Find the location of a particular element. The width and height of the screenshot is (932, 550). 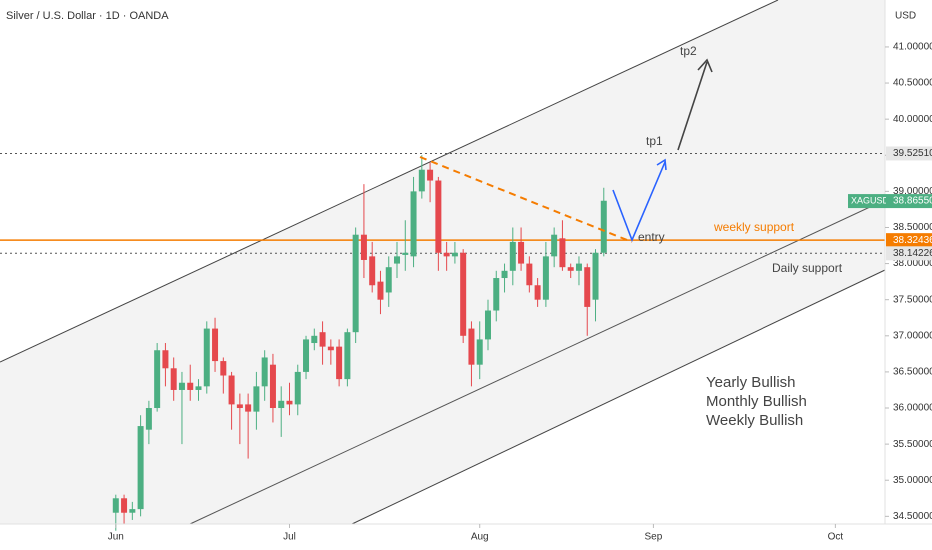

x-tick-label: Oct is located at coordinates (836, 537).